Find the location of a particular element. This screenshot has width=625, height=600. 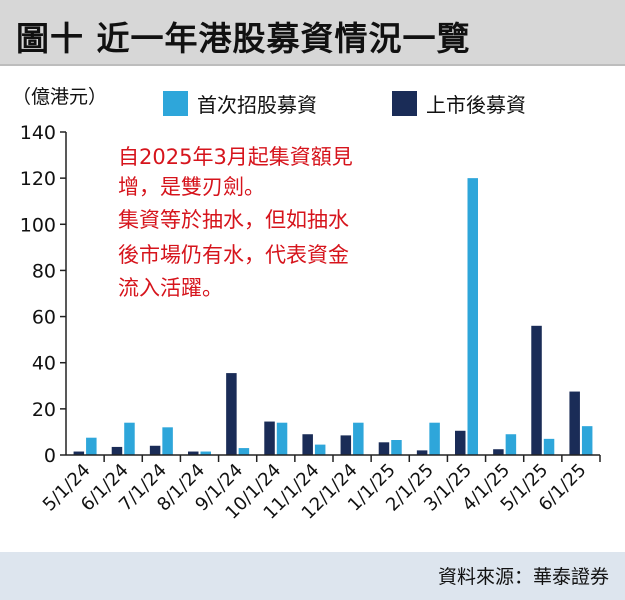

y-tick-label: 60 is located at coordinates (44, 318).